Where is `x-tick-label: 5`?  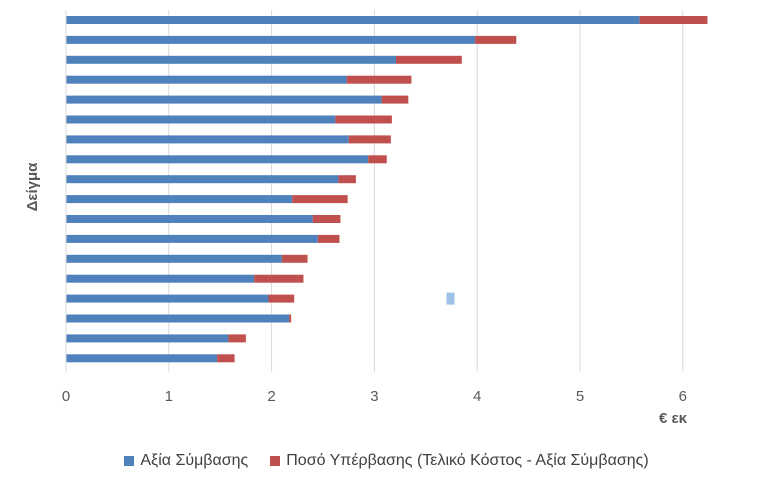
x-tick-label: 5 is located at coordinates (580, 396).